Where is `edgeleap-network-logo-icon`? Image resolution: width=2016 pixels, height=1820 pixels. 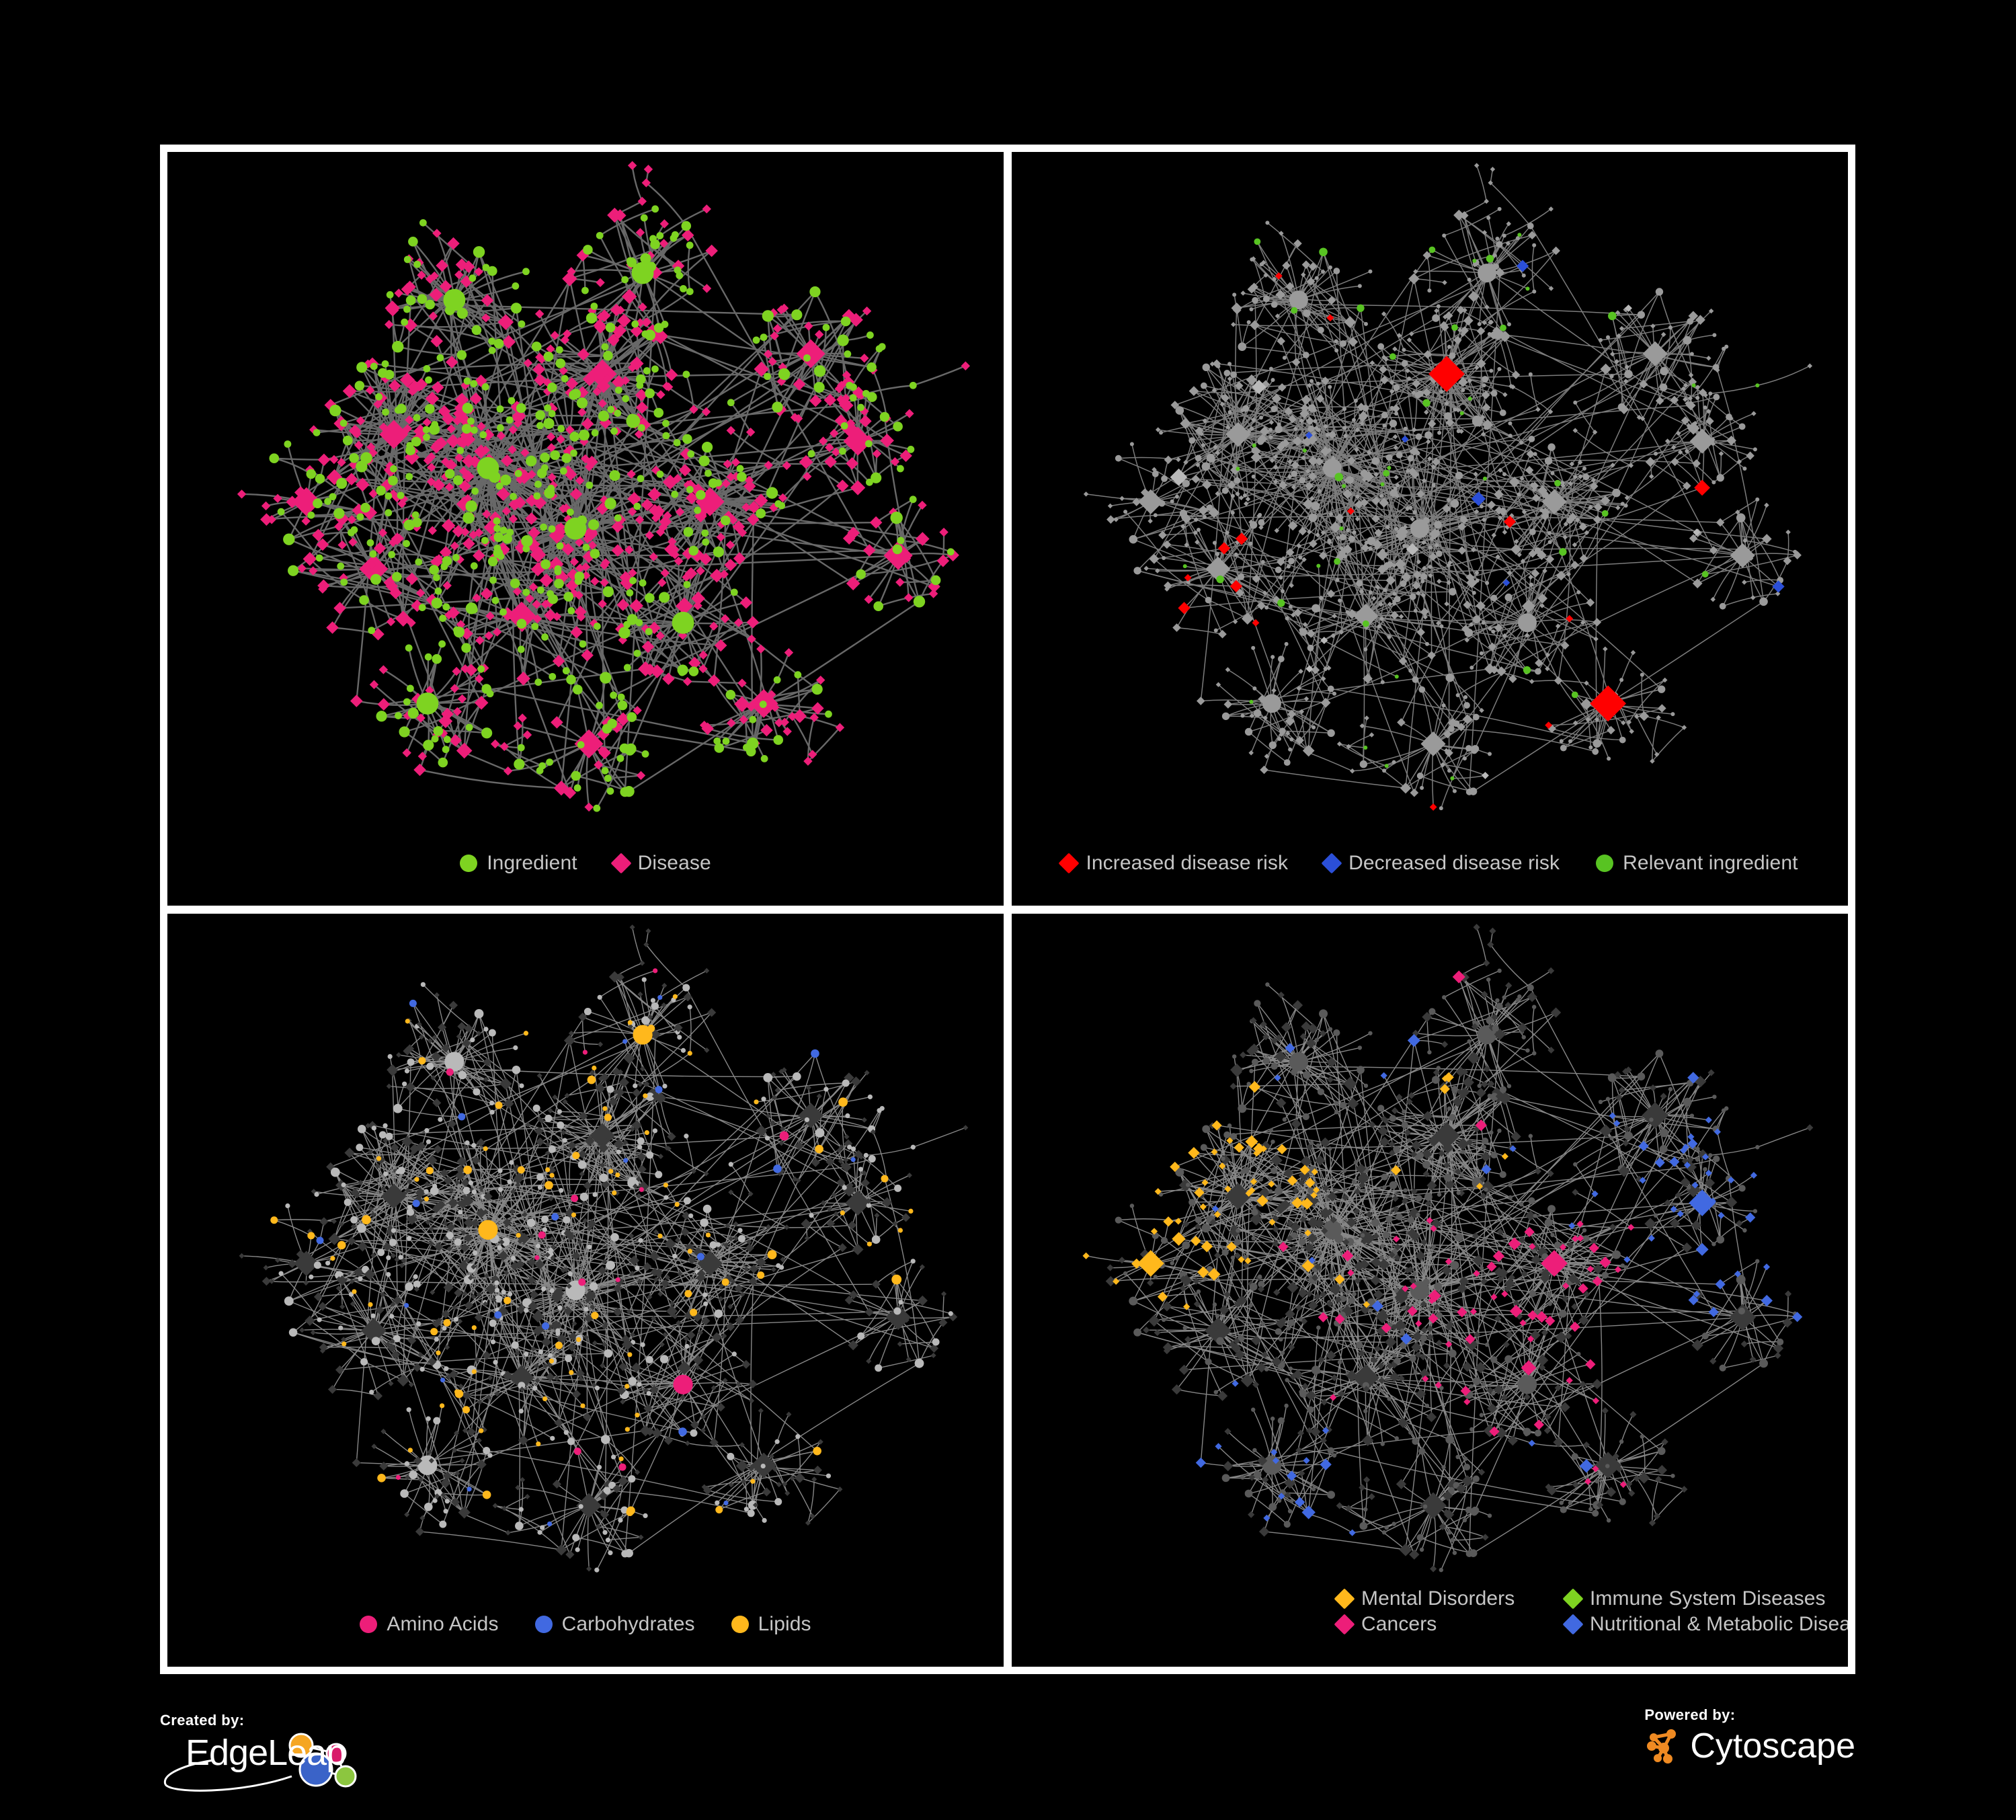 edgeleap-network-logo-icon is located at coordinates (260, 1762).